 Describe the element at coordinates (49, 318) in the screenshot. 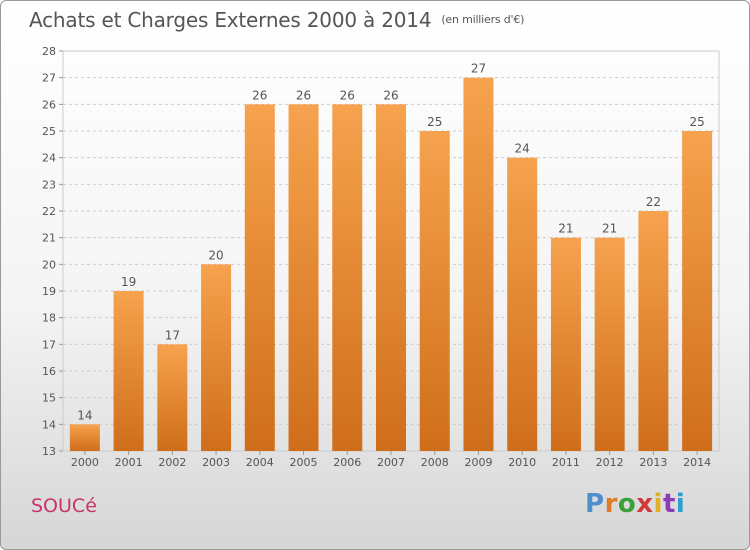

I see `y-tick-label: 18` at that location.